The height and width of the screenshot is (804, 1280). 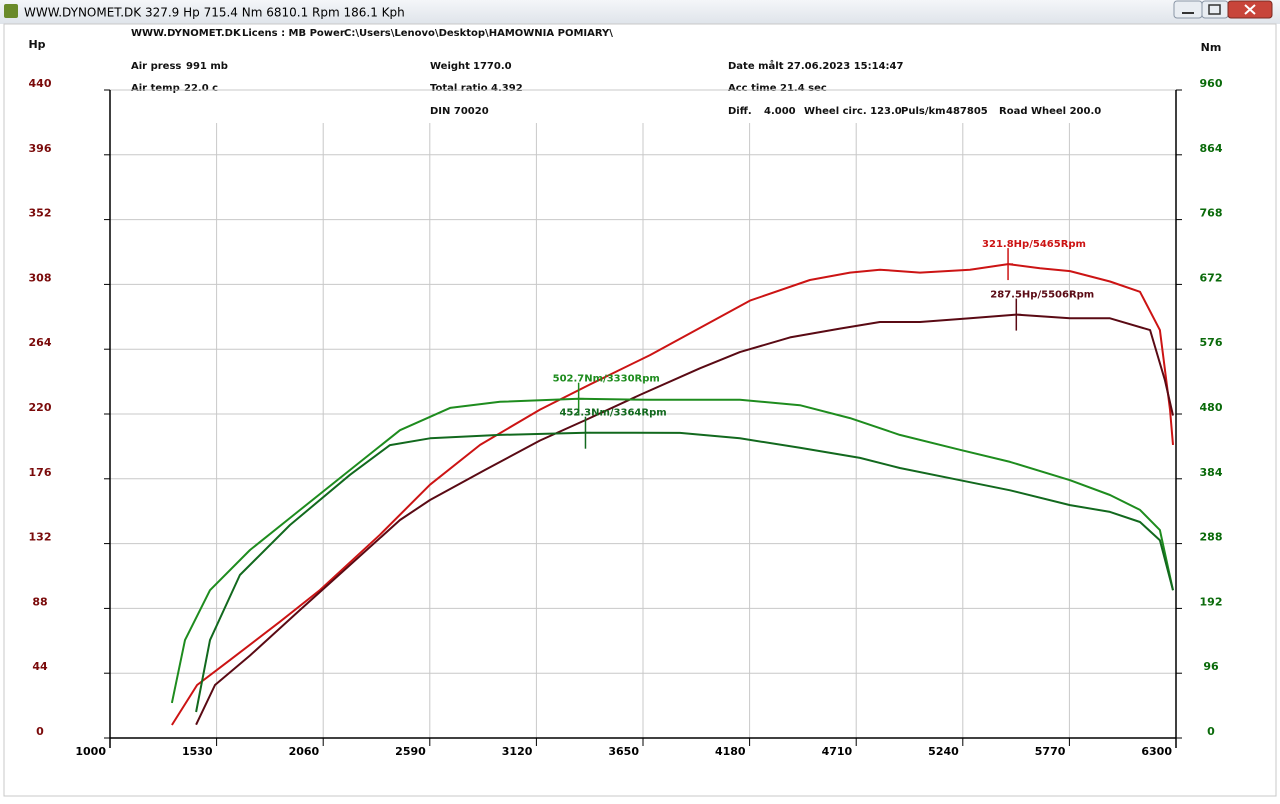 I want to click on info-text: 4.000, so click(x=780, y=111).